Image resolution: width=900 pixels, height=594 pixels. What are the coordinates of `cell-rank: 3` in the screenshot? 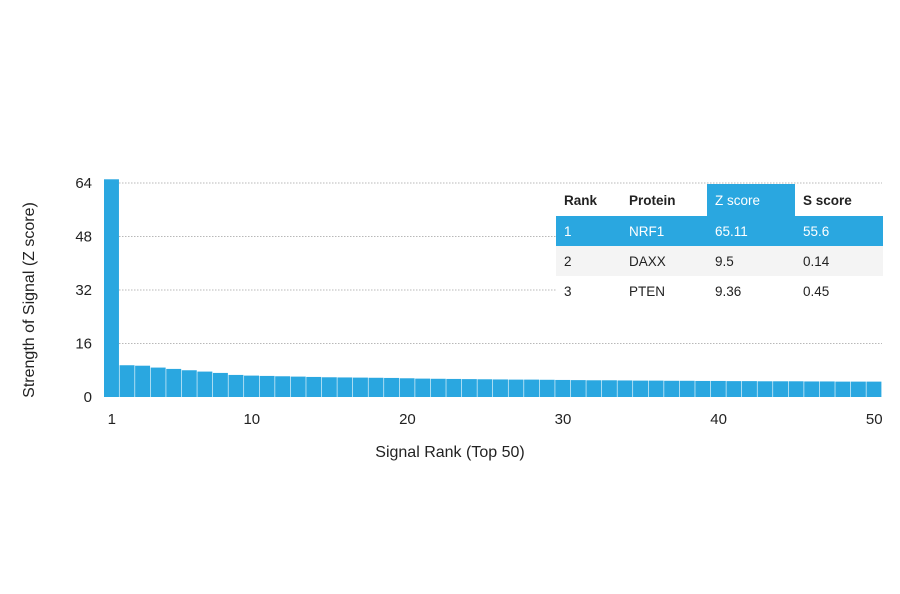 It's located at (568, 291).